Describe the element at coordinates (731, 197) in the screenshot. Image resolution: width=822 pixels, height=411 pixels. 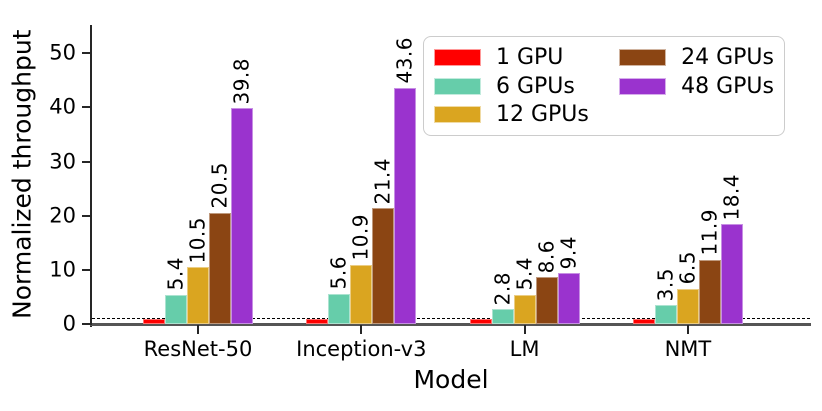
I see `bar-value-label: 18.4` at that location.